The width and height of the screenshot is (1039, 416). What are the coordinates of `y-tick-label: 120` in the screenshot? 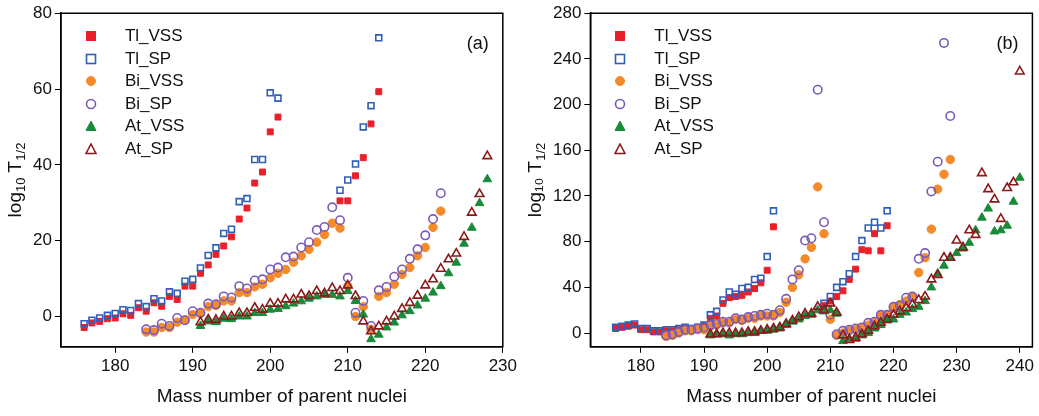 It's located at (567, 195).